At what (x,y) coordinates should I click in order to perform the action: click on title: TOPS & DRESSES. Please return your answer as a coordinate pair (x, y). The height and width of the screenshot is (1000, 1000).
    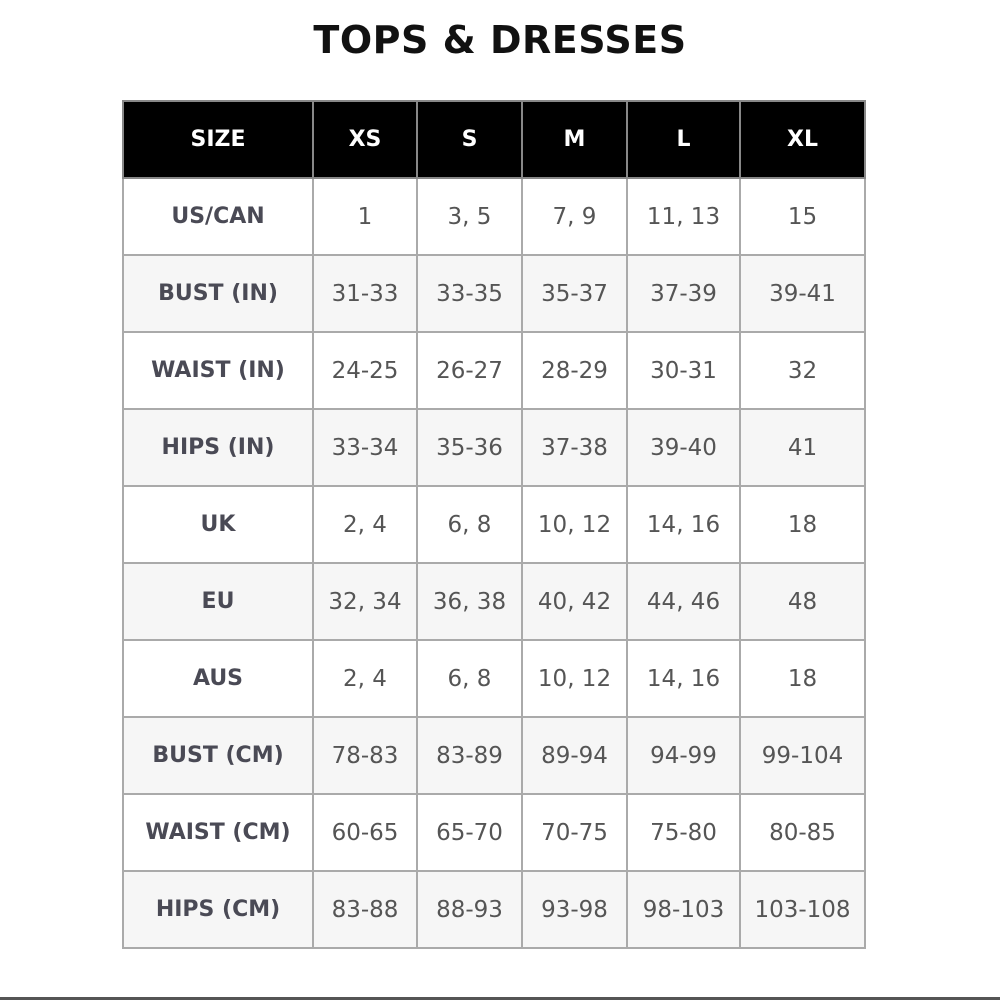
    Looking at the image, I should click on (500, 40).